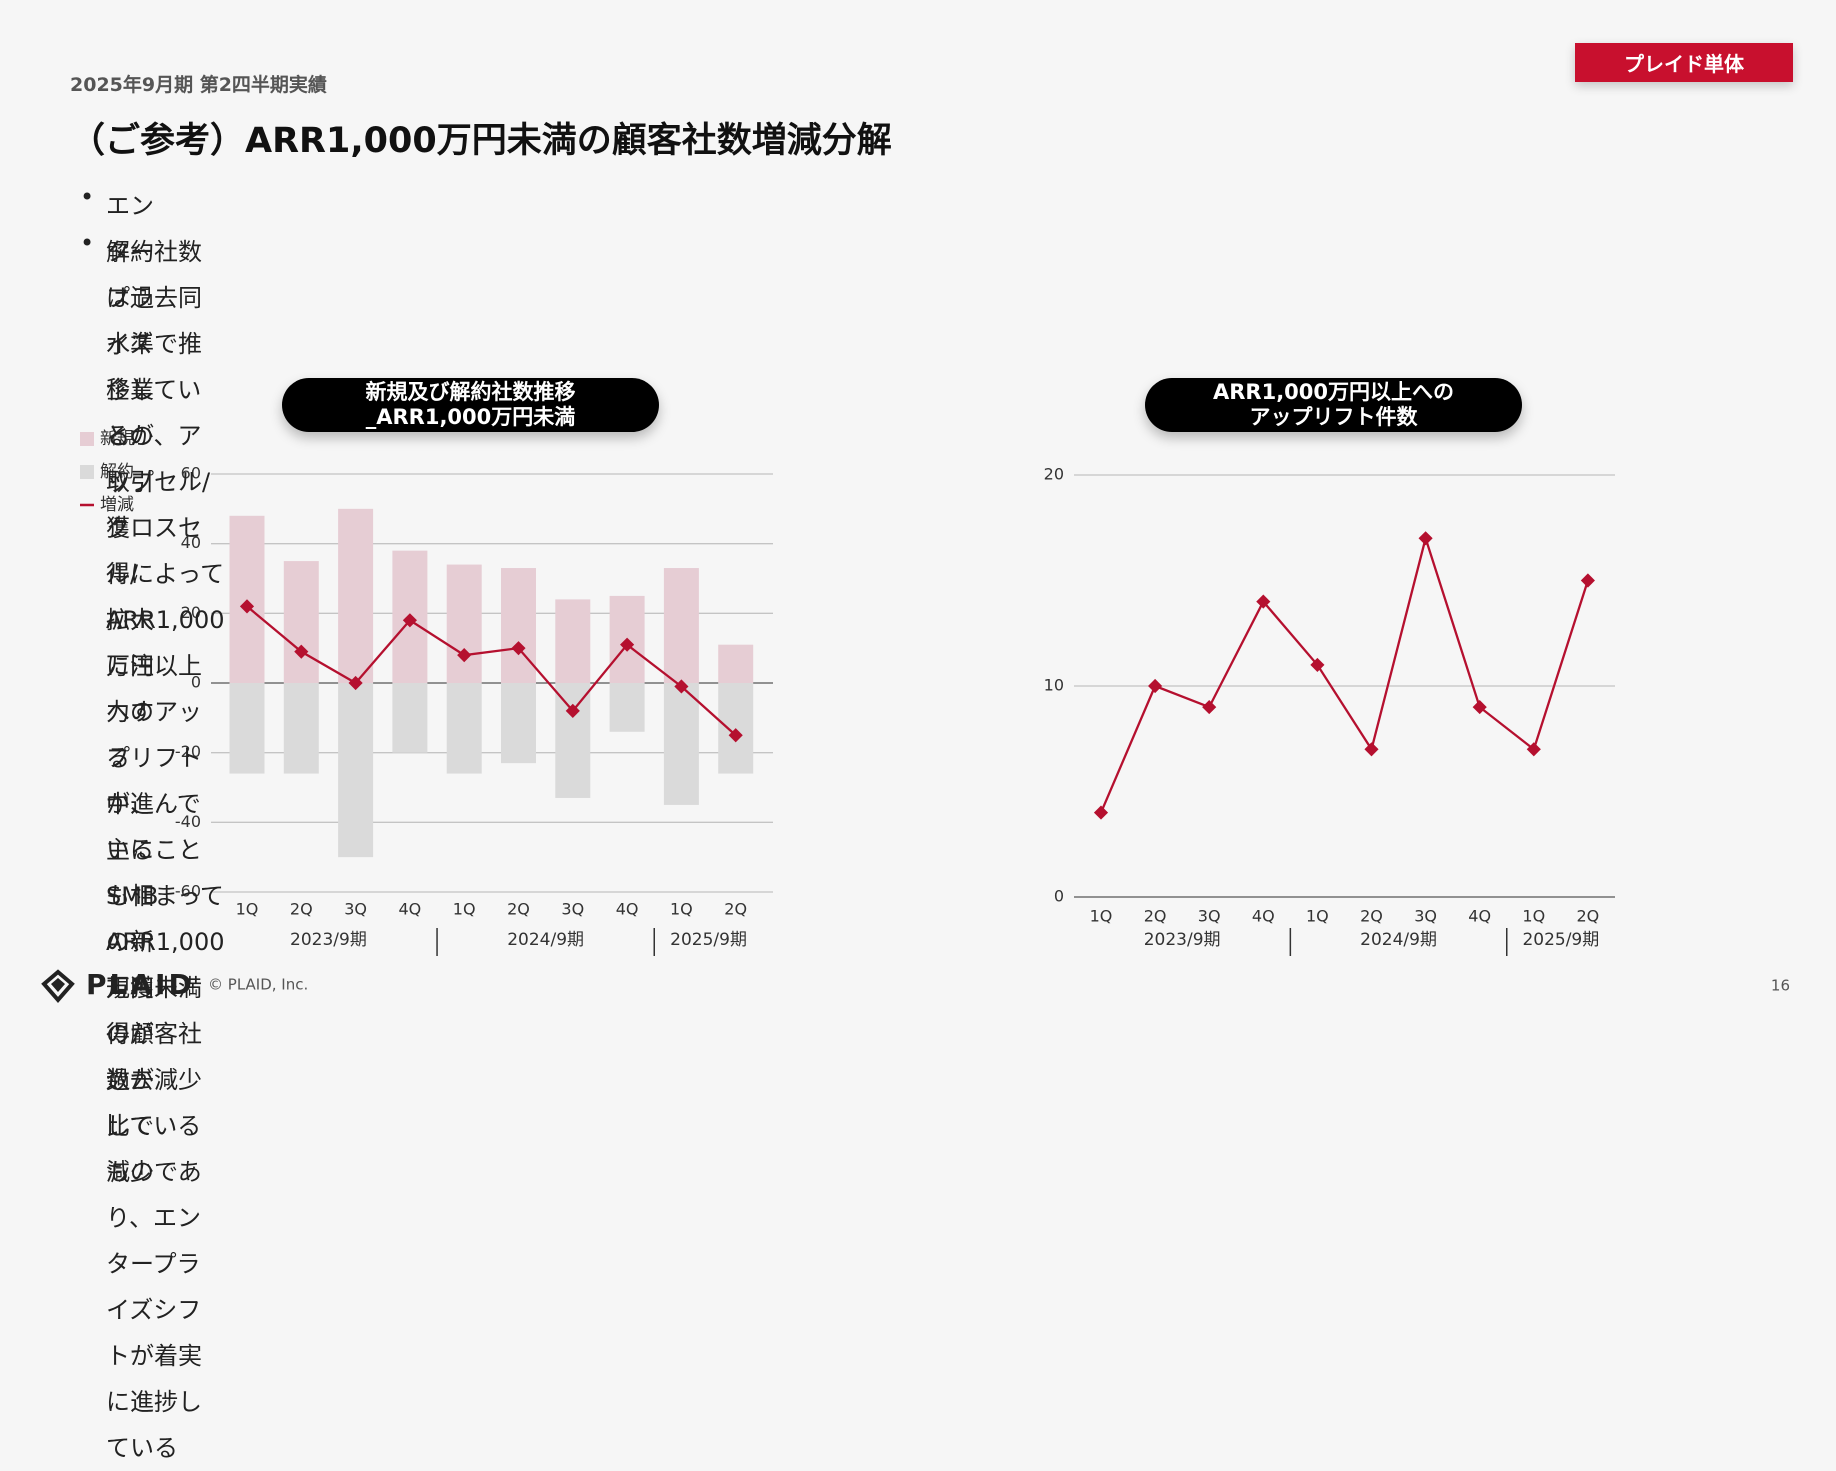  What do you see at coordinates (117, 472) in the screenshot?
I see `legend-label: 解約` at bounding box center [117, 472].